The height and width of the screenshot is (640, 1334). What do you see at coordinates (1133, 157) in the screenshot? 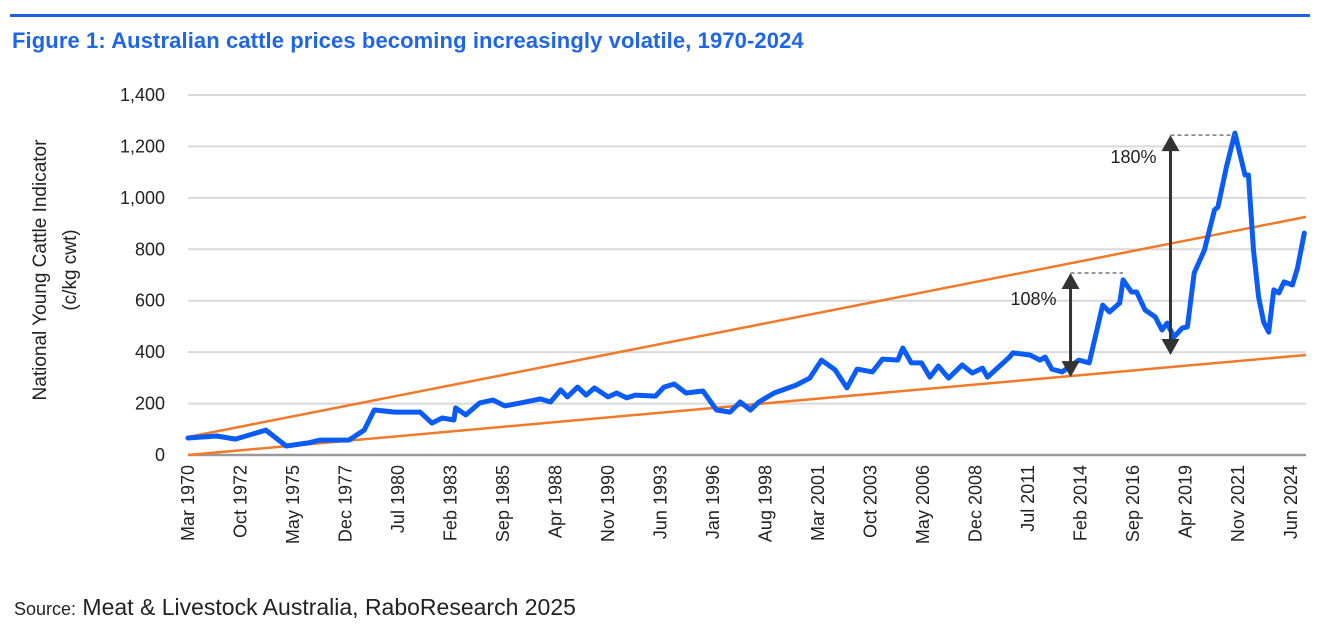
I see `annotation-label: 180%` at bounding box center [1133, 157].